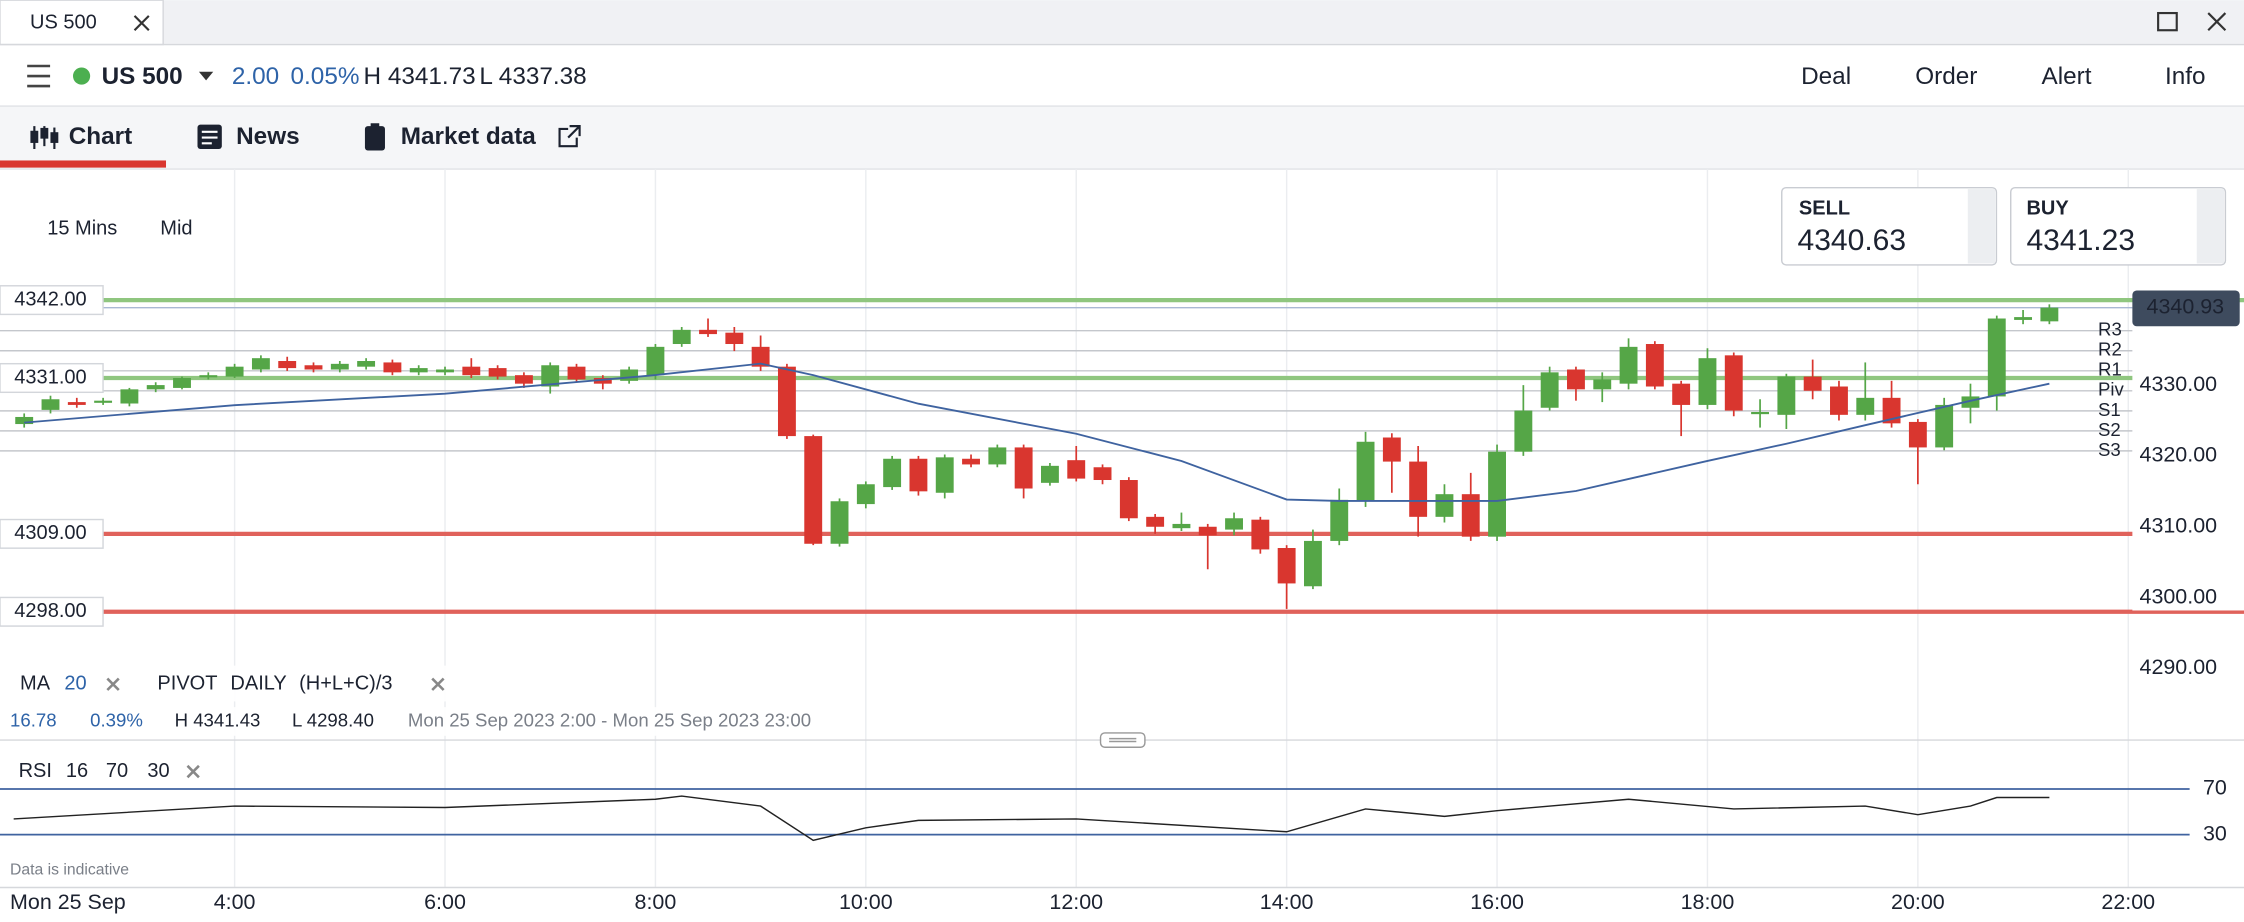 This screenshot has height=922, width=2244. Describe the element at coordinates (230, 683) in the screenshot. I see `indicator-bar` at that location.